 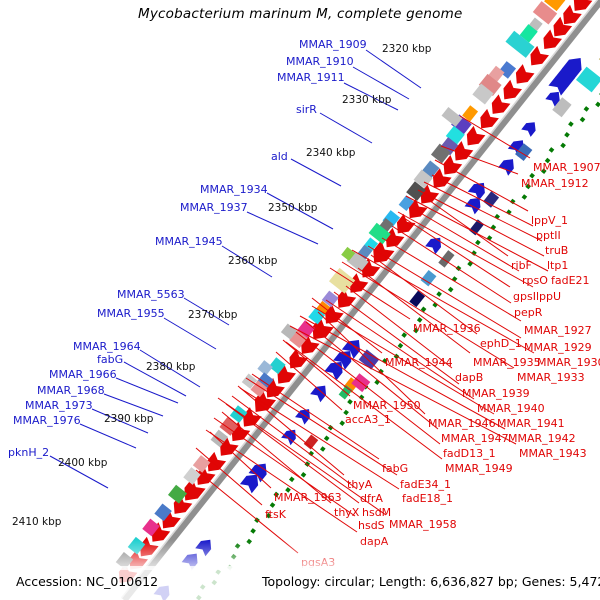 What do you see at coordinates (189, 241) in the screenshot?
I see `reverse-gene-label: MMAR_1945` at bounding box center [189, 241].